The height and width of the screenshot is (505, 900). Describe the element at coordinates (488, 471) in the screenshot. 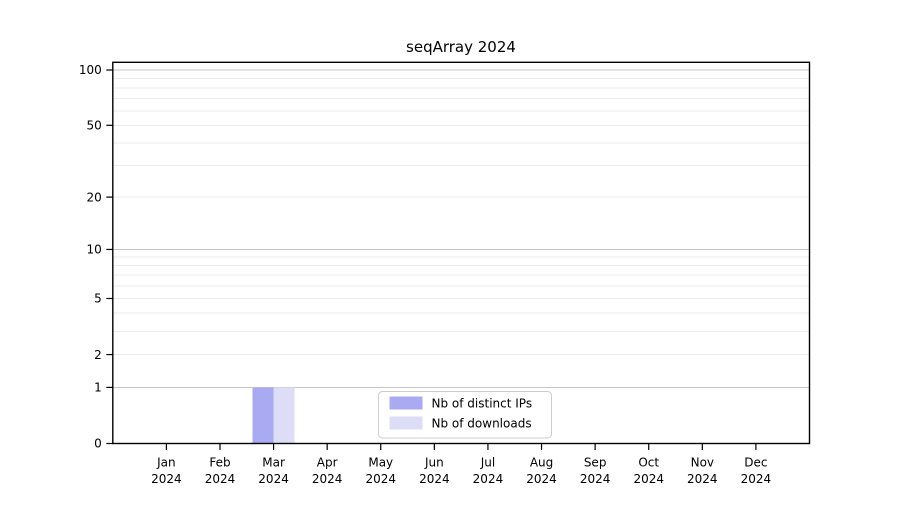

I see `x-tick-label: Jul 2024` at that location.